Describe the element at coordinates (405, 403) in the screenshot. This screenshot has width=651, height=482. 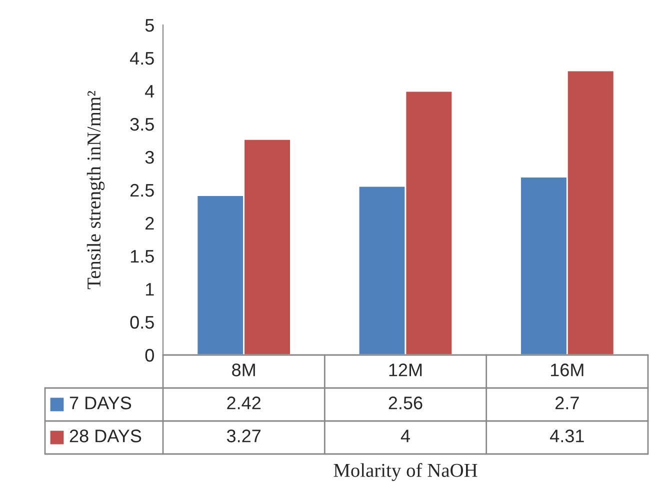
I see `data-label: 2.56` at that location.